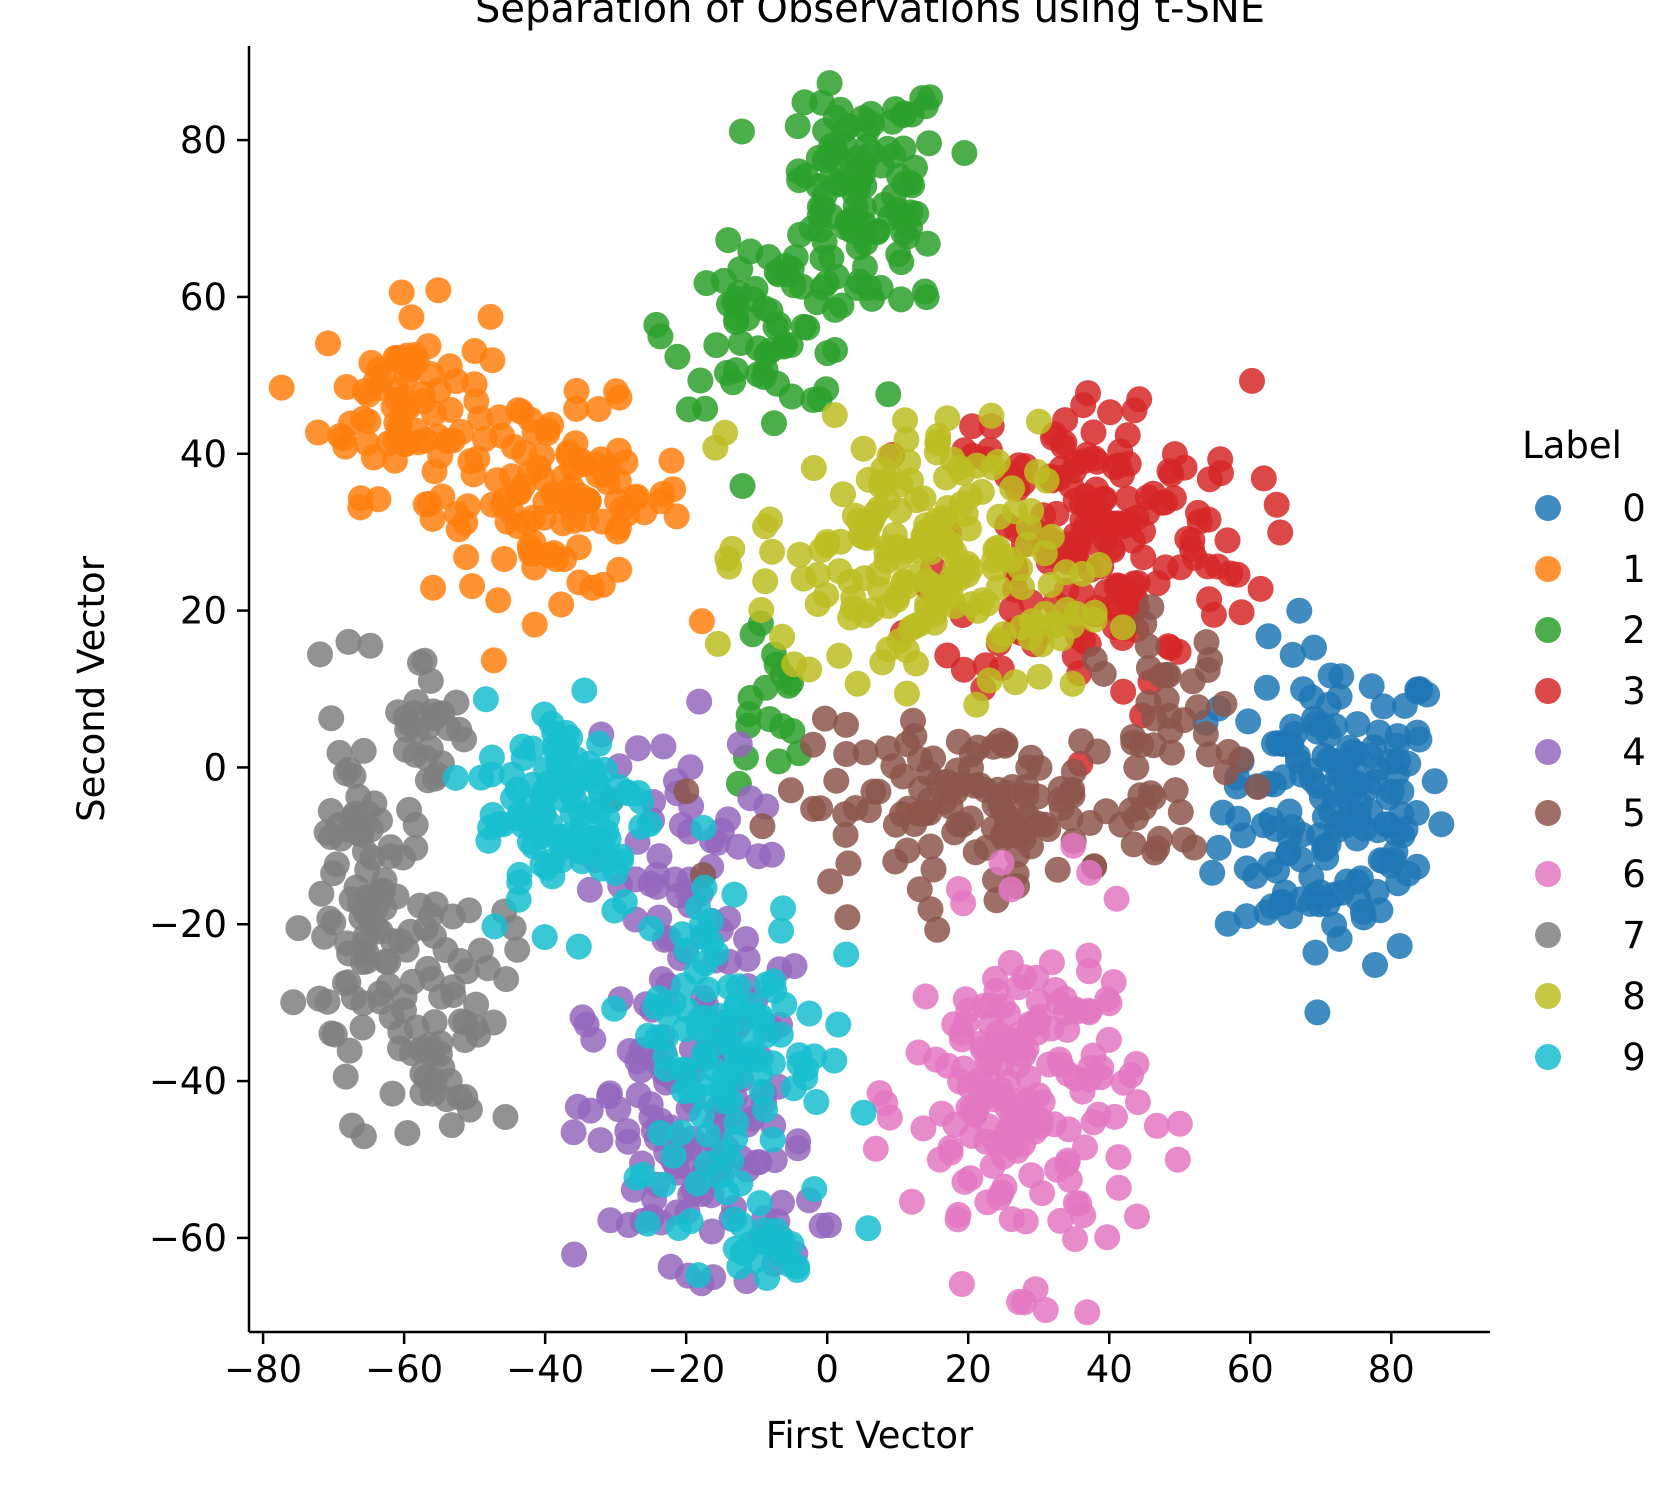  I want to click on x-tick-label: 40, so click(1109, 1369).